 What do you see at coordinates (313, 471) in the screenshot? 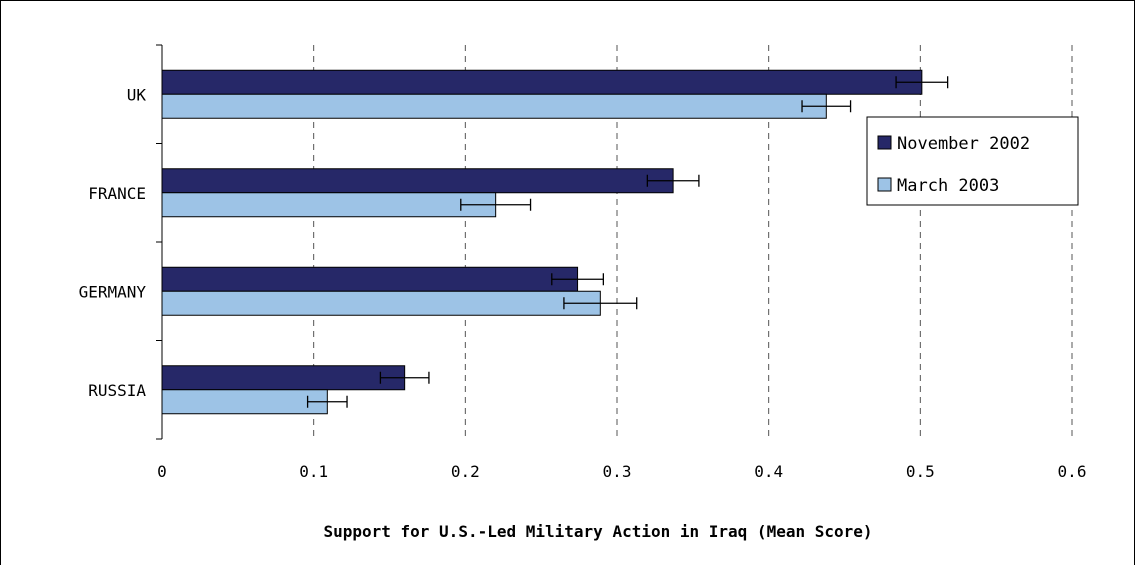
I see `x-tick-label: 0.1` at bounding box center [313, 471].